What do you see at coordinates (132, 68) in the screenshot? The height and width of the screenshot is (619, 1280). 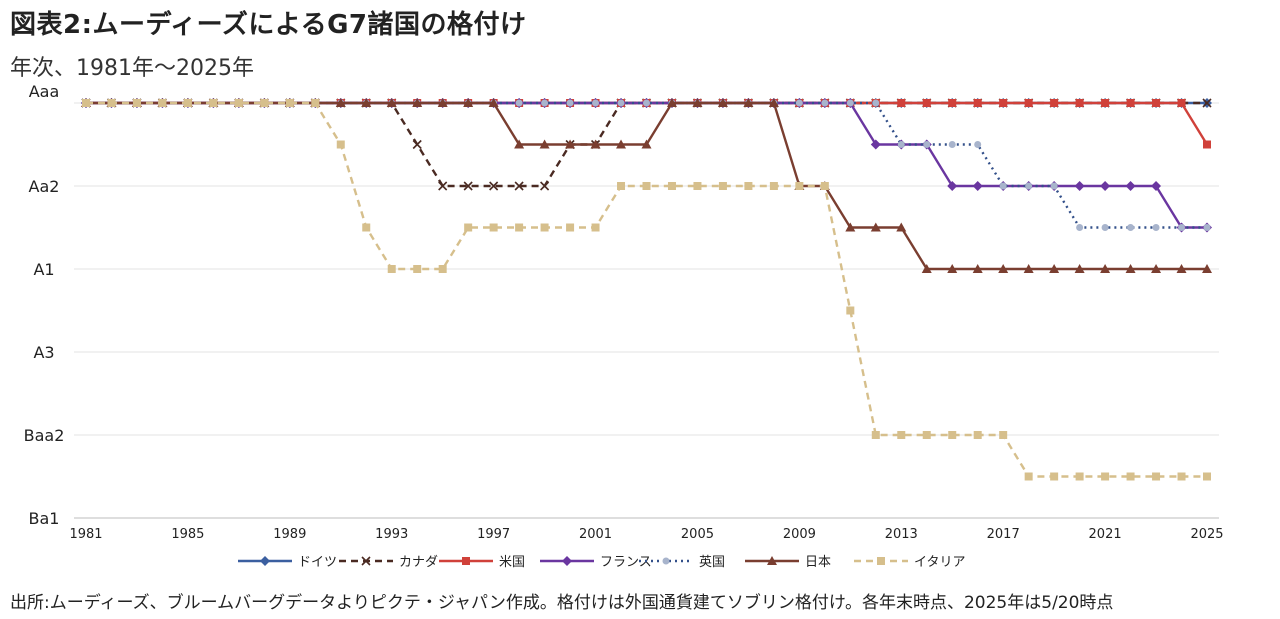 I see `chart-subtitle: 年次、1981年〜2025年` at bounding box center [132, 68].